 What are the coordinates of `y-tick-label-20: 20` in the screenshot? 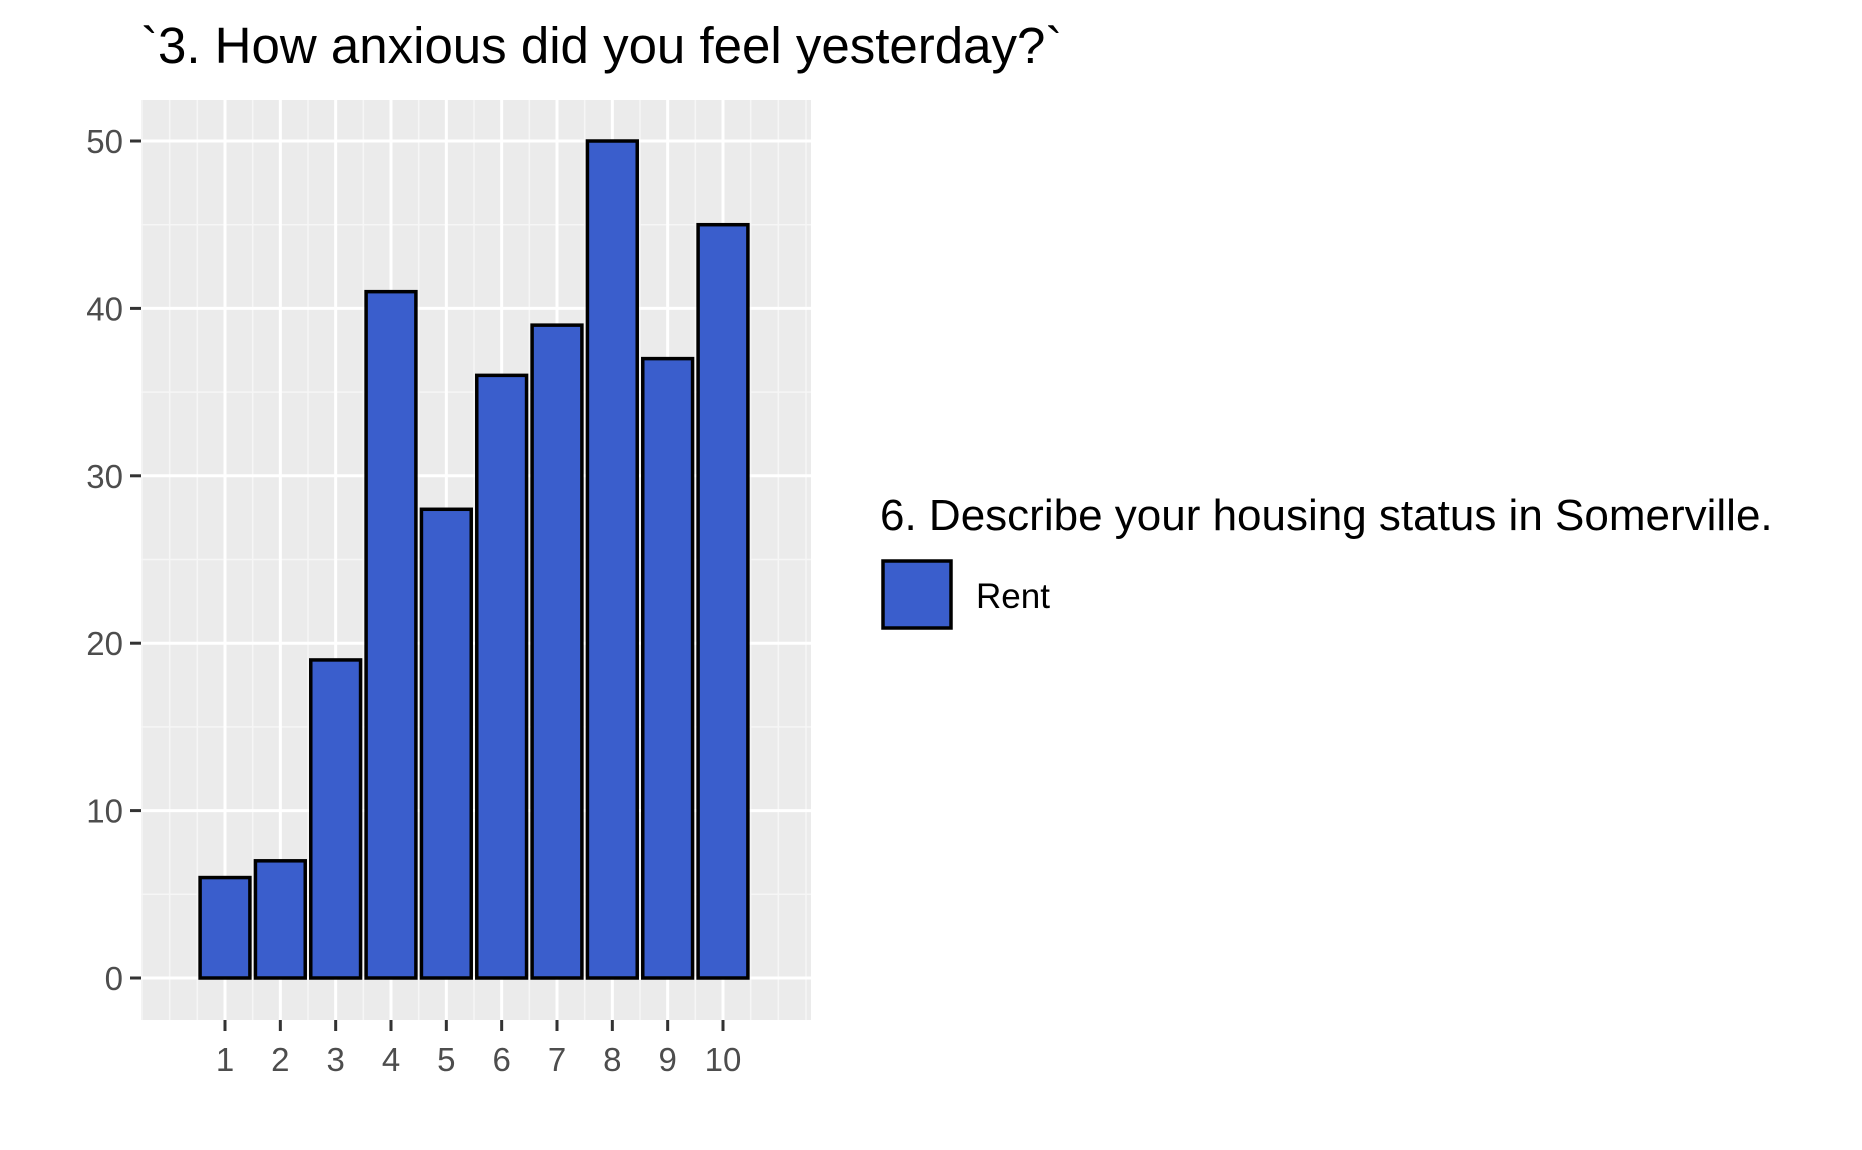 It's located at (104, 643).